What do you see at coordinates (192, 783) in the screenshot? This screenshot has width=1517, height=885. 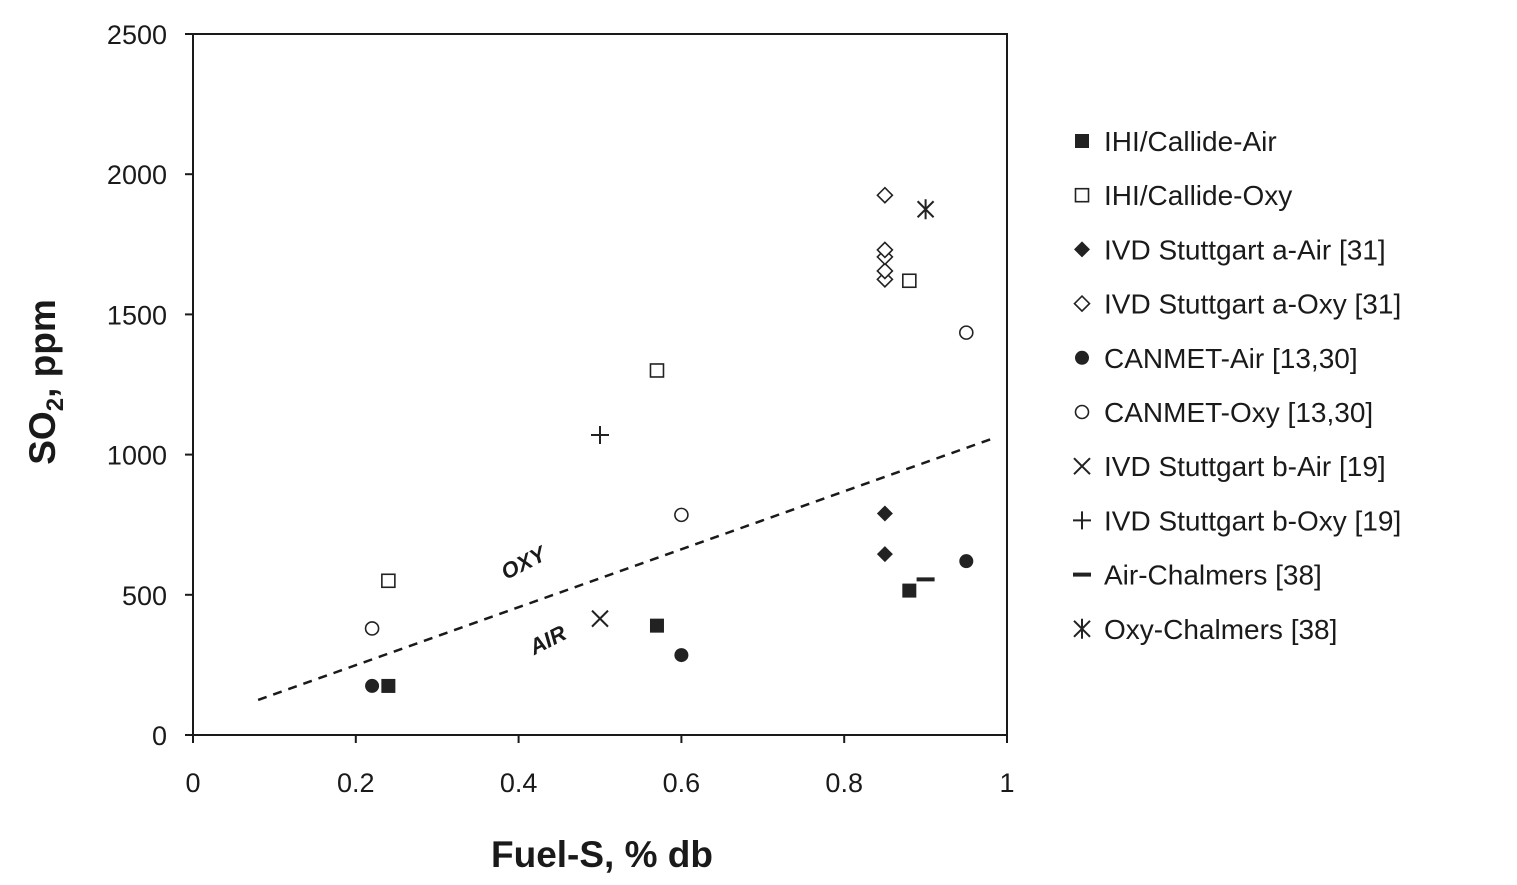 I see `x-tick-label: 0` at bounding box center [192, 783].